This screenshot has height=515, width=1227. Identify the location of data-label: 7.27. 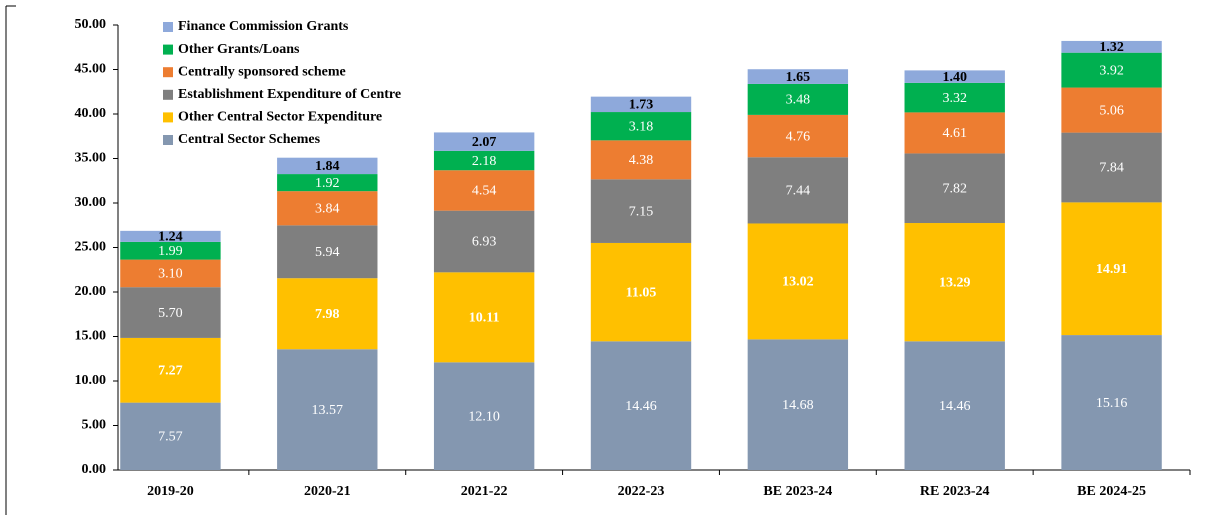
(170, 370).